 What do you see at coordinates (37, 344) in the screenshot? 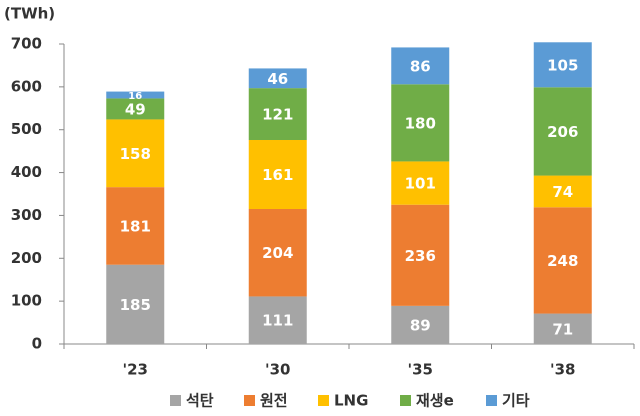
I see `y-tick-label: 0` at bounding box center [37, 344].